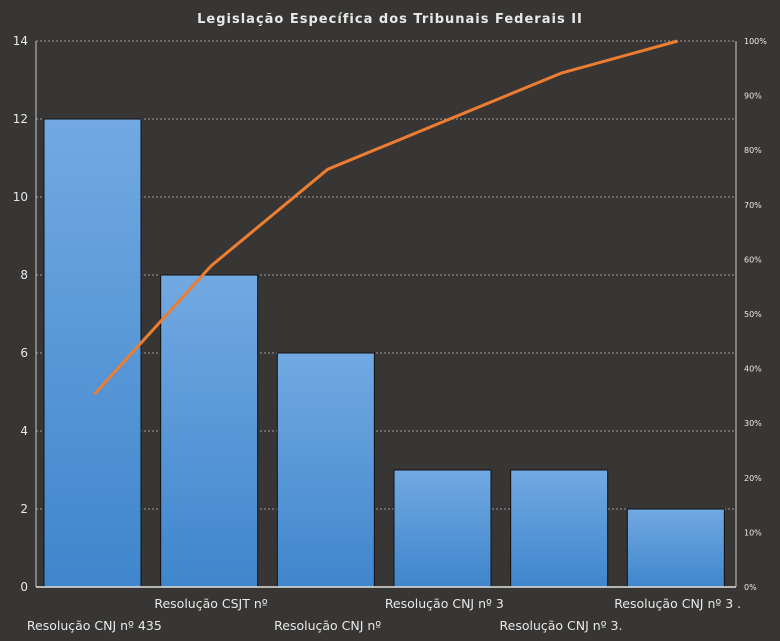 The image size is (780, 641). What do you see at coordinates (753, 314) in the screenshot?
I see `y2-tick-label: 50%` at bounding box center [753, 314].